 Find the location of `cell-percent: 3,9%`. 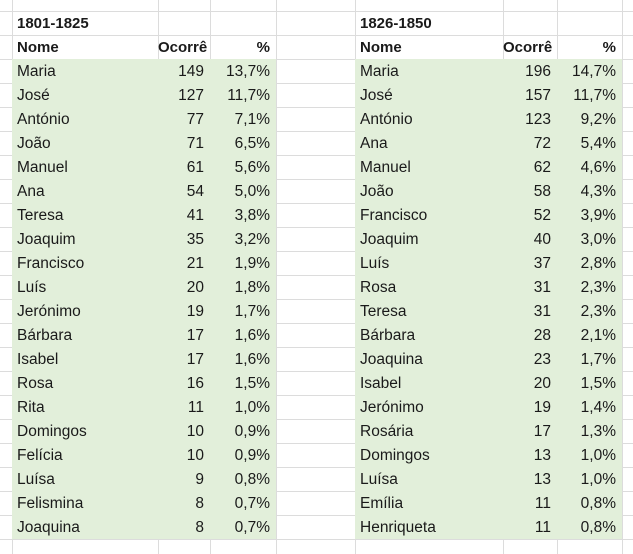

cell-percent: 3,9% is located at coordinates (598, 215).